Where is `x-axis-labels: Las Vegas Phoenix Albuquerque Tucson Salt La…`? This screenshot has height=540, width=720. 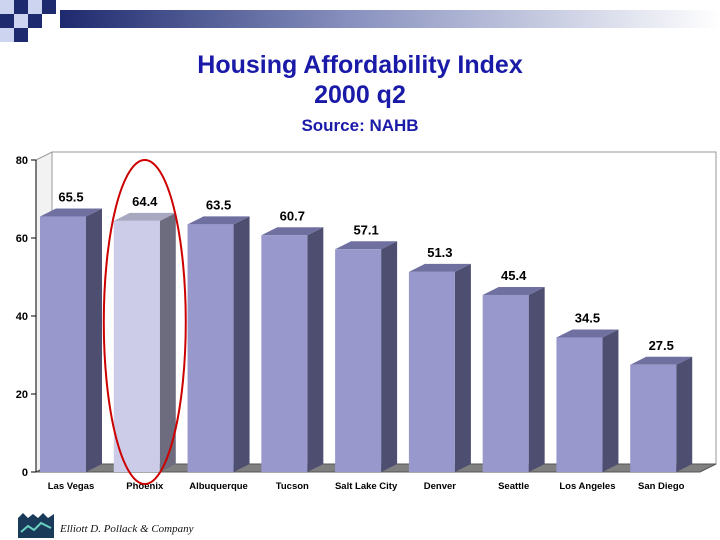 x-axis-labels: Las Vegas Phoenix Albuquerque Tucson Salt La… is located at coordinates (366, 486).